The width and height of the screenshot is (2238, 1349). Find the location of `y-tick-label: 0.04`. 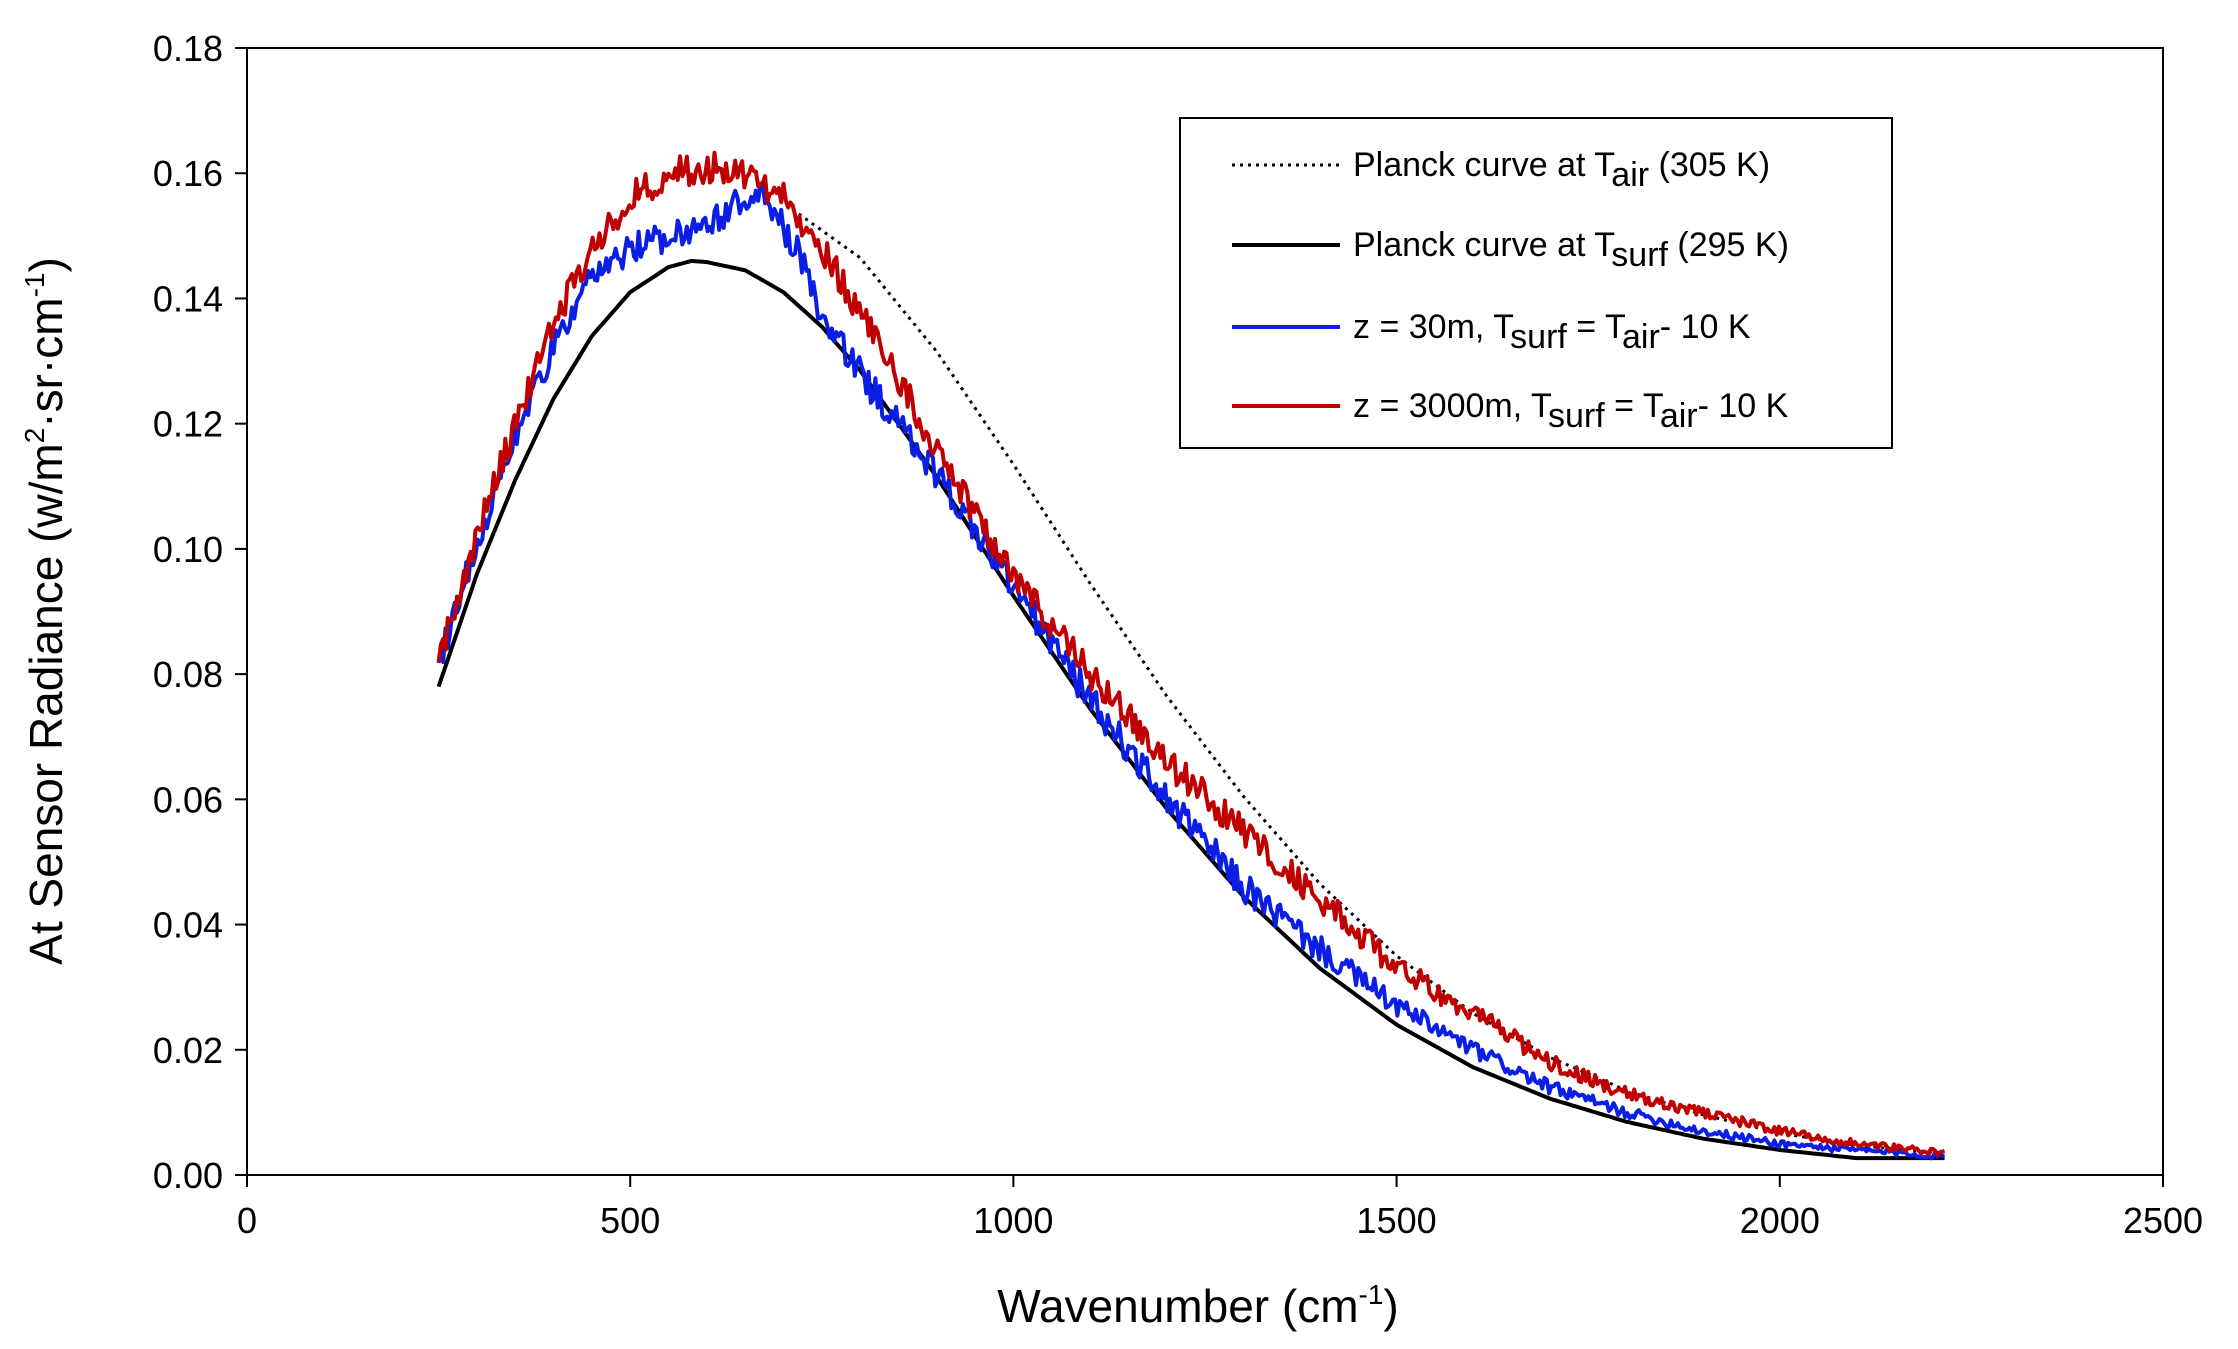

y-tick-label: 0.04 is located at coordinates (188, 925).